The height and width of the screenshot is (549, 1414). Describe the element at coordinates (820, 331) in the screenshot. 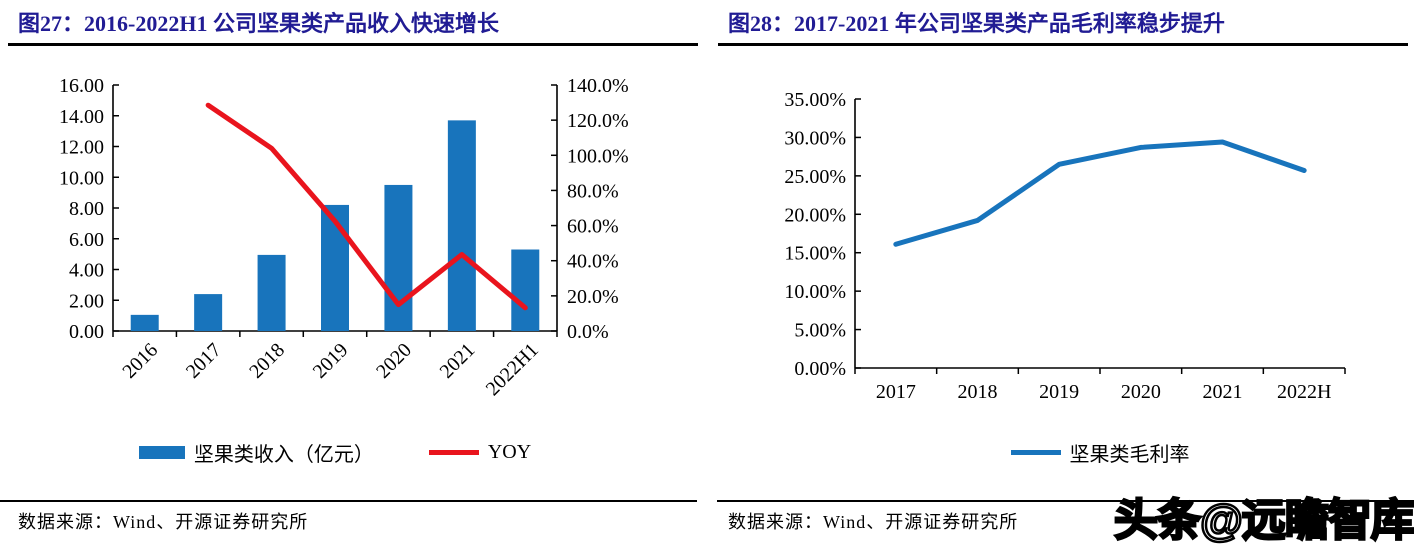

I see `svg-text: 5.00%` at that location.